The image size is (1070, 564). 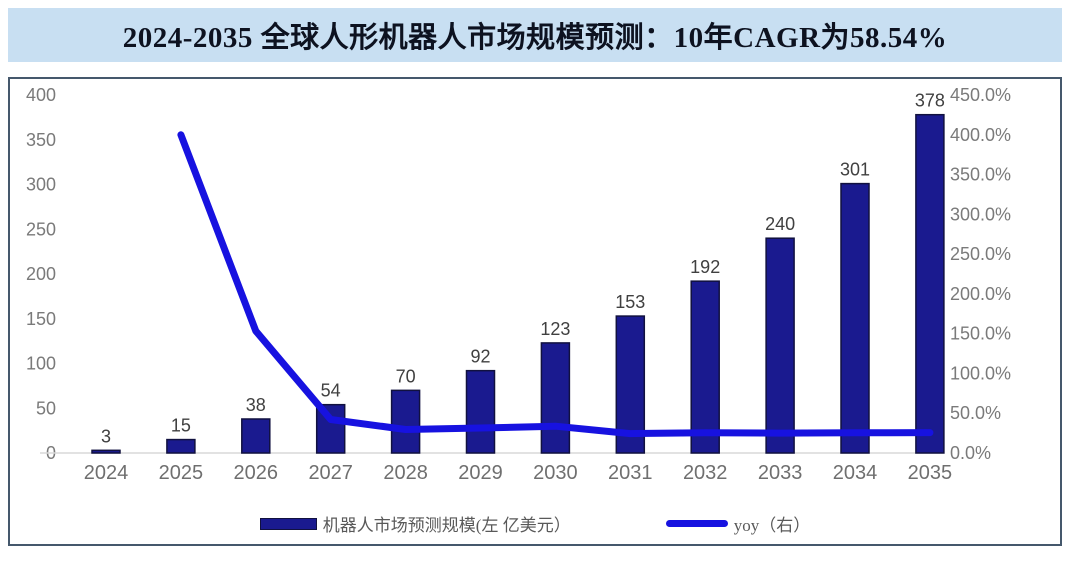 I want to click on left-axis-tick: 250, so click(x=41, y=229).